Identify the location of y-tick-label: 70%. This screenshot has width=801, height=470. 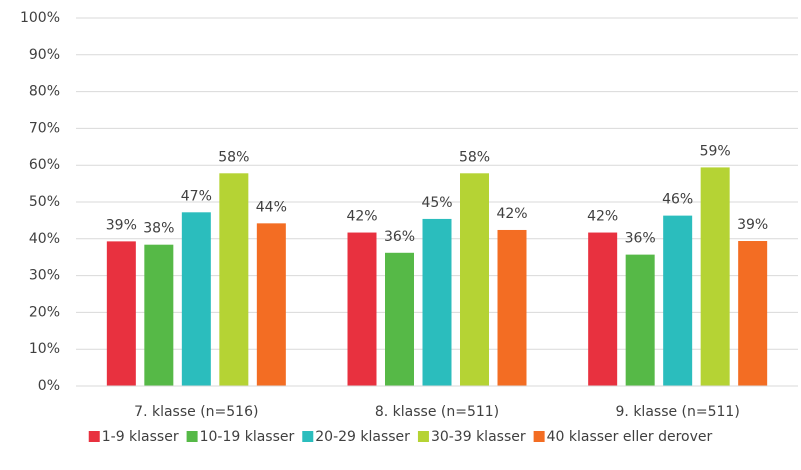
(44, 128).